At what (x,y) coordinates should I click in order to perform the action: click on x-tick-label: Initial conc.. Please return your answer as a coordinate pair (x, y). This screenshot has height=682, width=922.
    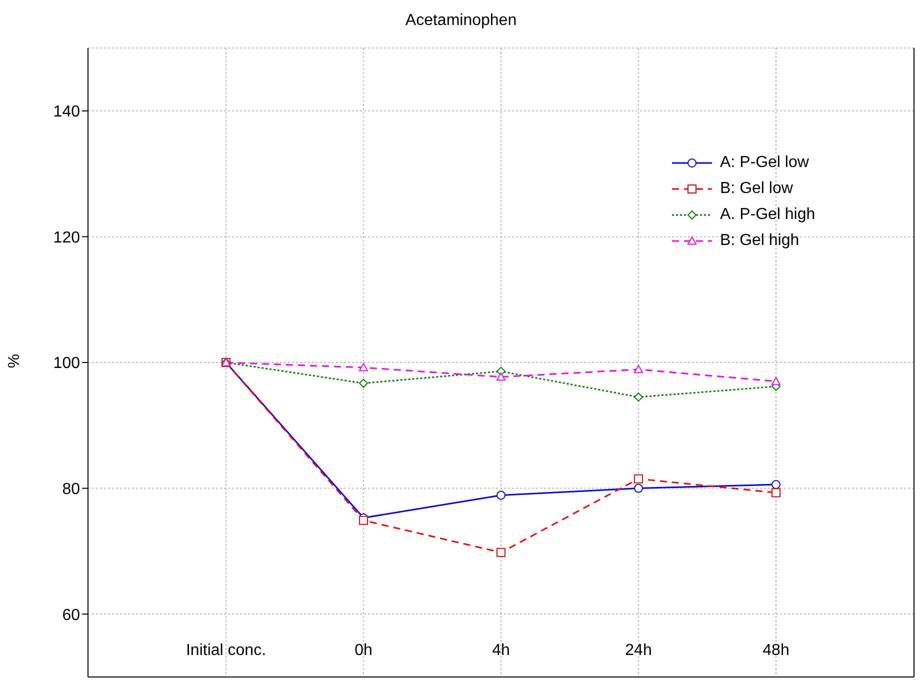
    Looking at the image, I should click on (226, 650).